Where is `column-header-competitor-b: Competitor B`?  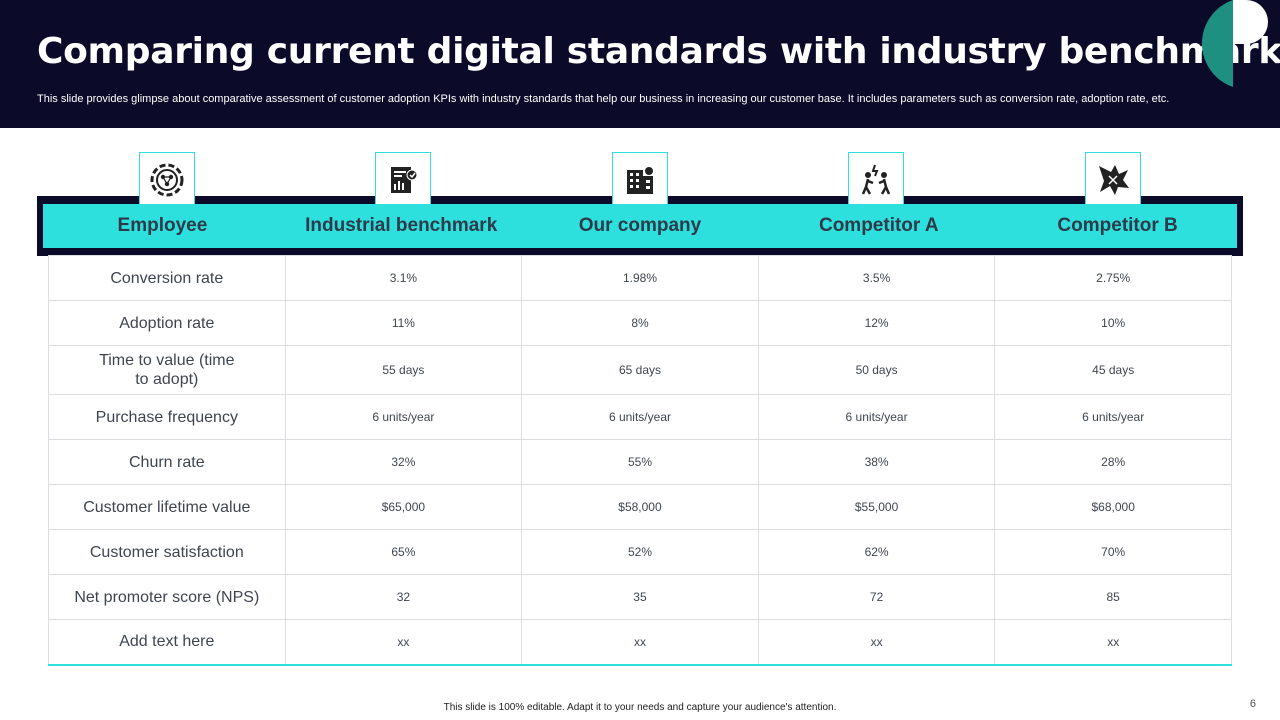 column-header-competitor-b: Competitor B is located at coordinates (1117, 225).